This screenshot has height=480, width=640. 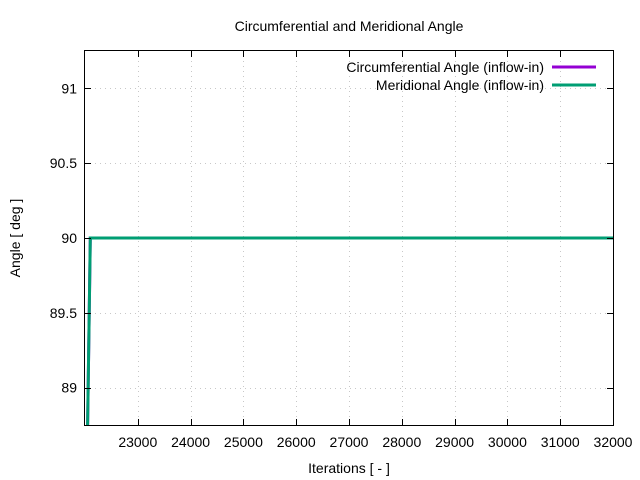 What do you see at coordinates (190, 442) in the screenshot?
I see `x-tick-label: 24000` at bounding box center [190, 442].